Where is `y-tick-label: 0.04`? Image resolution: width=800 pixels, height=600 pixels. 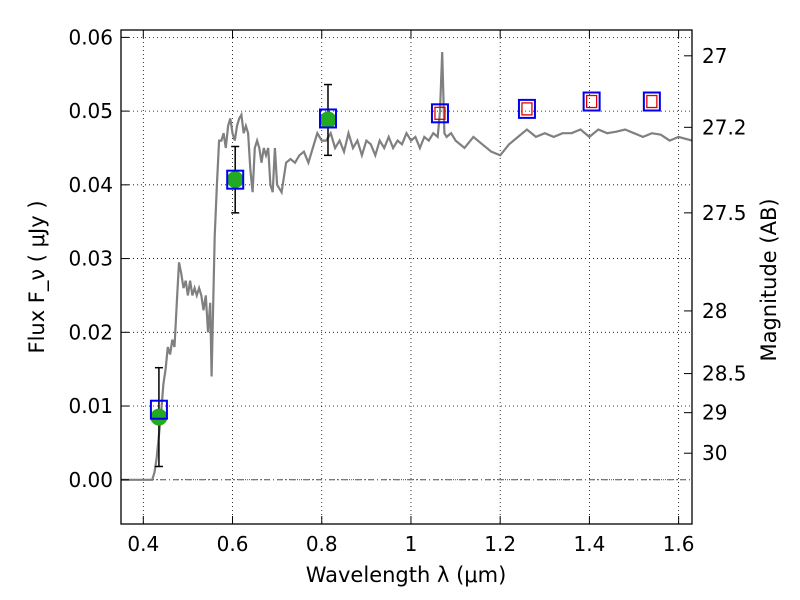
y-tick-label: 0.04 is located at coordinates (90, 185).